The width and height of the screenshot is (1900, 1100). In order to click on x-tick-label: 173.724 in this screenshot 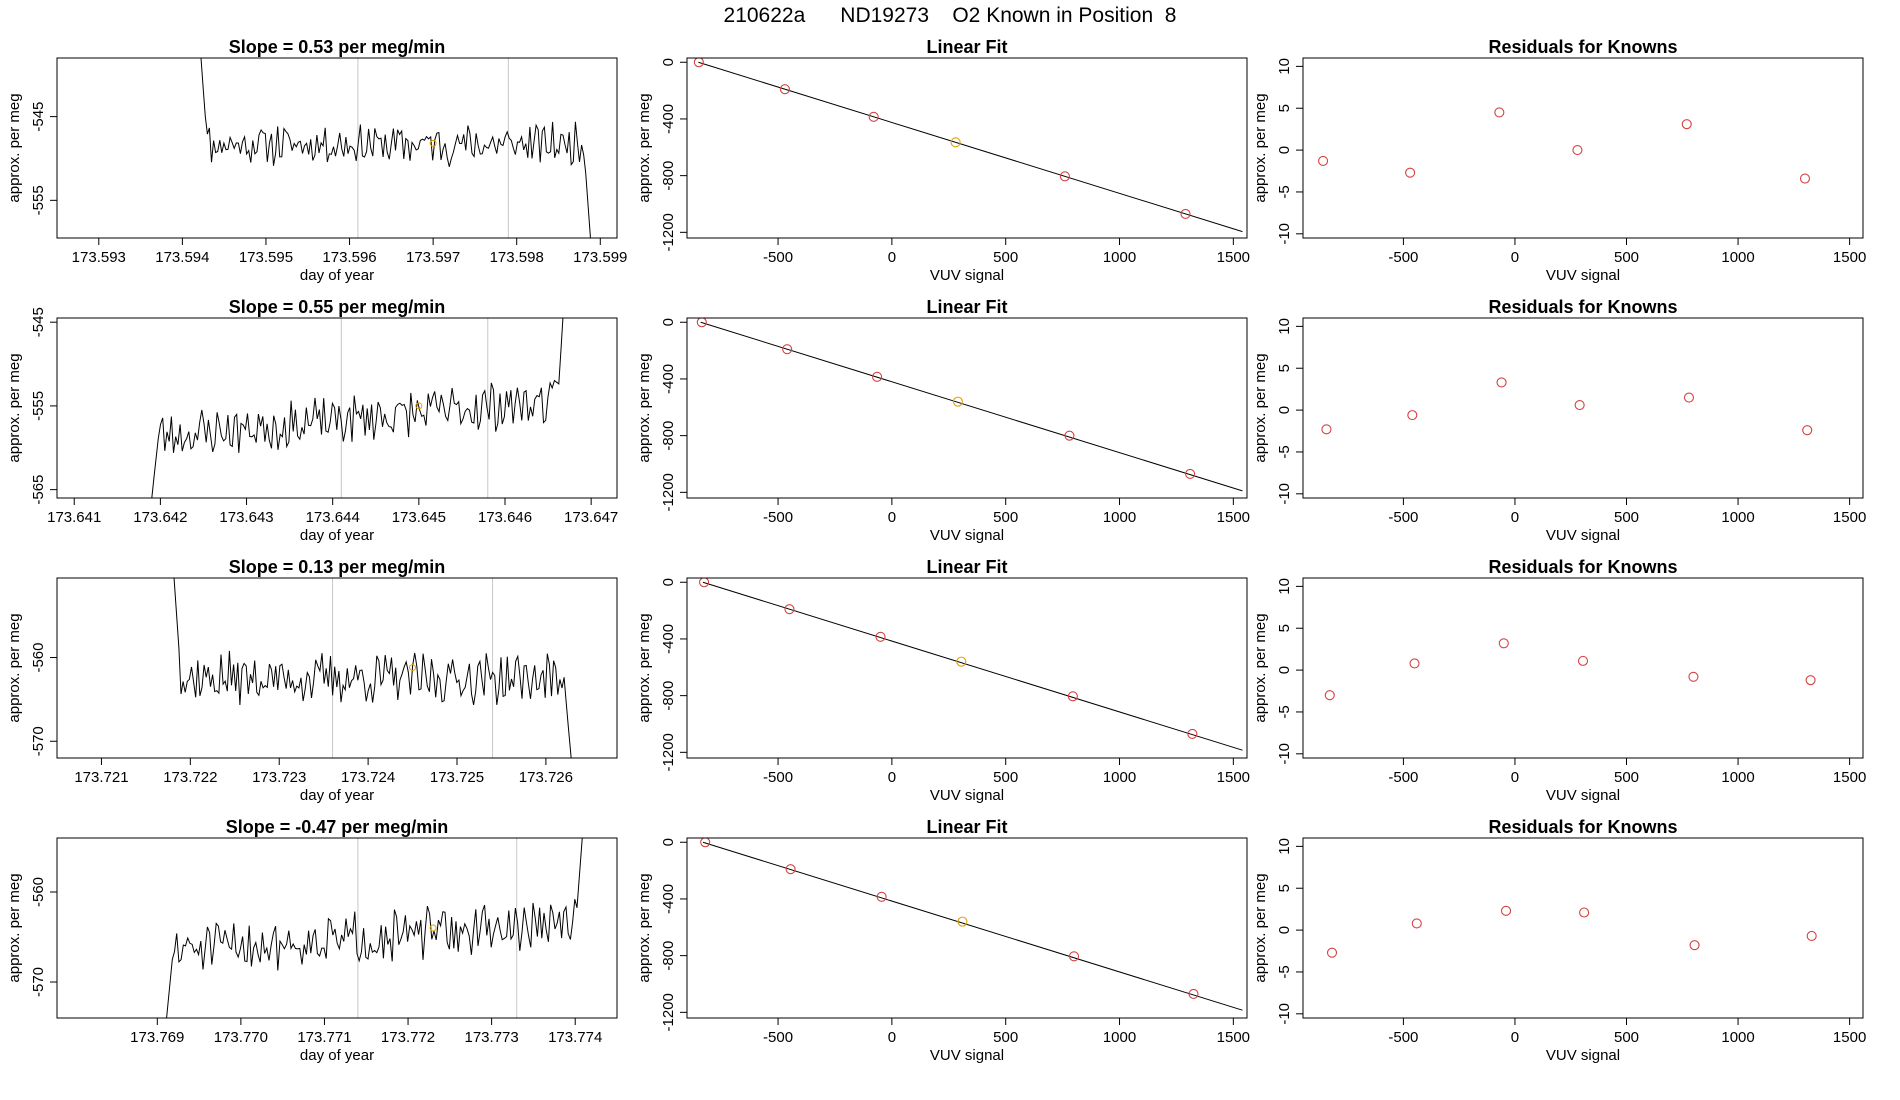, I will do `click(368, 777)`.